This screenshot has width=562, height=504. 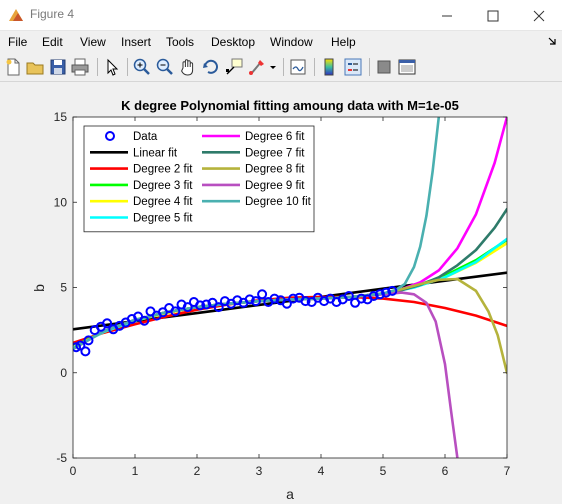 What do you see at coordinates (234, 67) in the screenshot?
I see `data-cursor-icon` at bounding box center [234, 67].